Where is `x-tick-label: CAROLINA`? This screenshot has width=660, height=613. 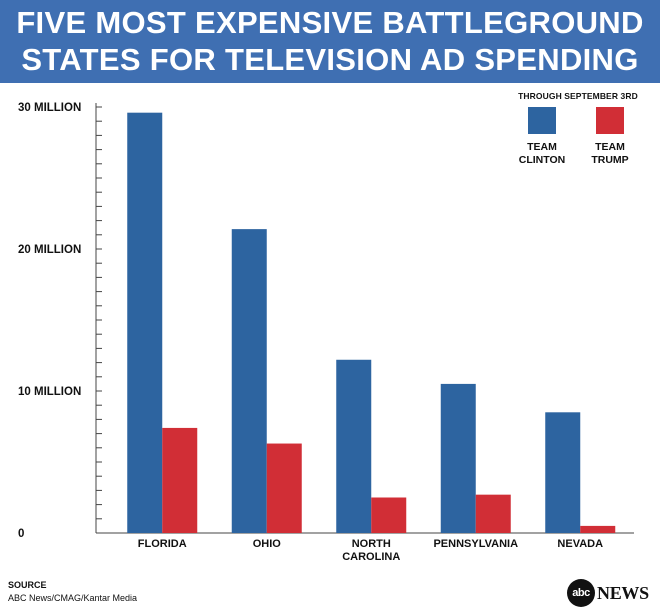 x-tick-label: CAROLINA is located at coordinates (371, 557).